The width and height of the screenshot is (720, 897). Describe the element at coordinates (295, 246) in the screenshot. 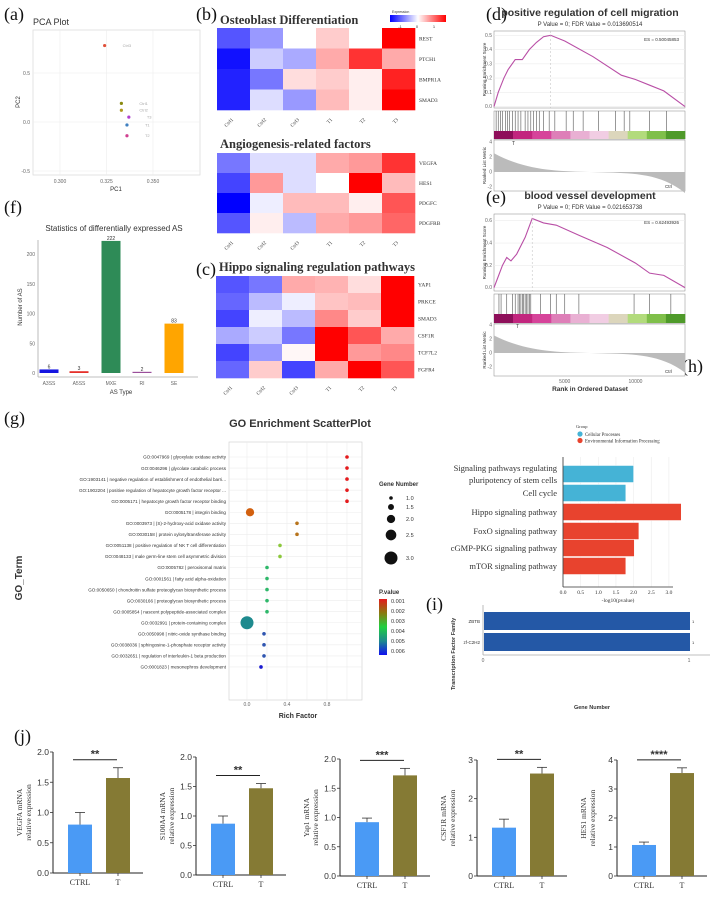

I see `column-label: Ctrl3` at that location.